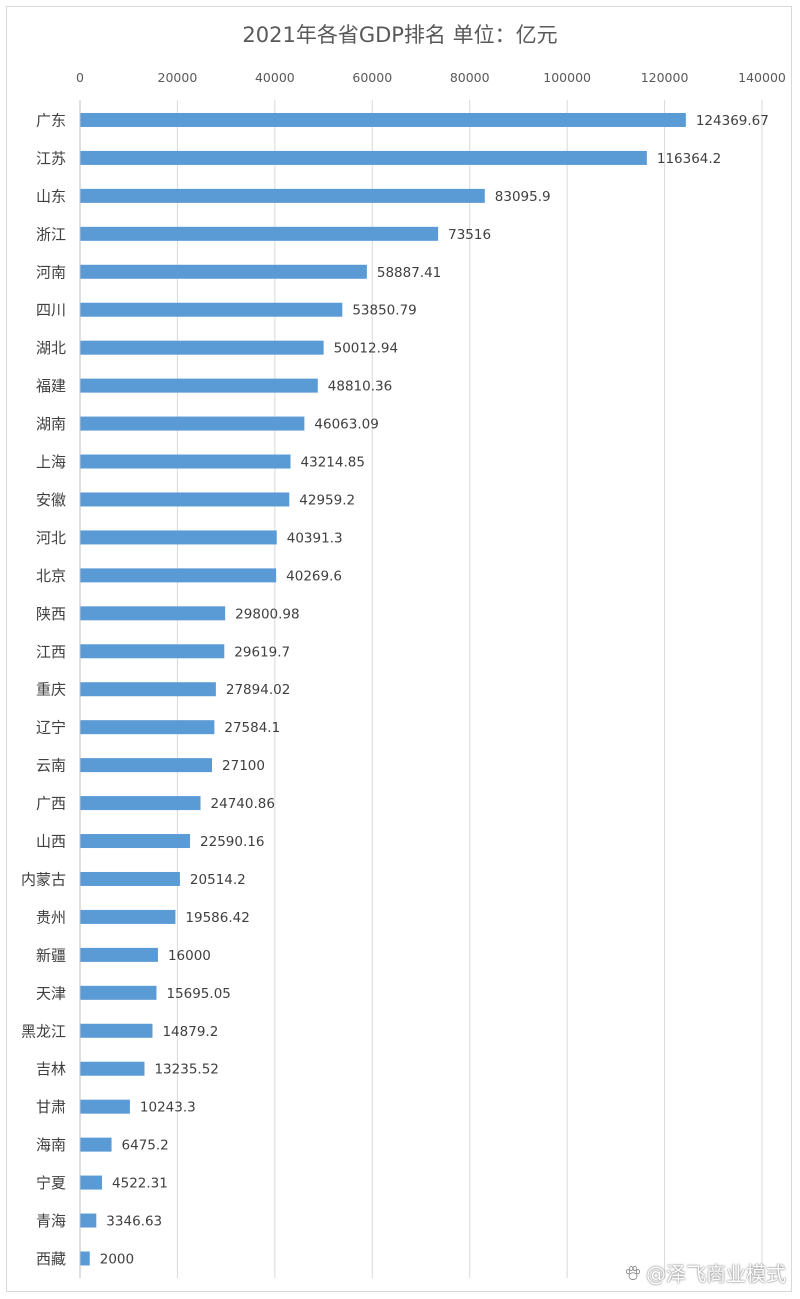  I want to click on category-label: 福建, so click(51, 386).